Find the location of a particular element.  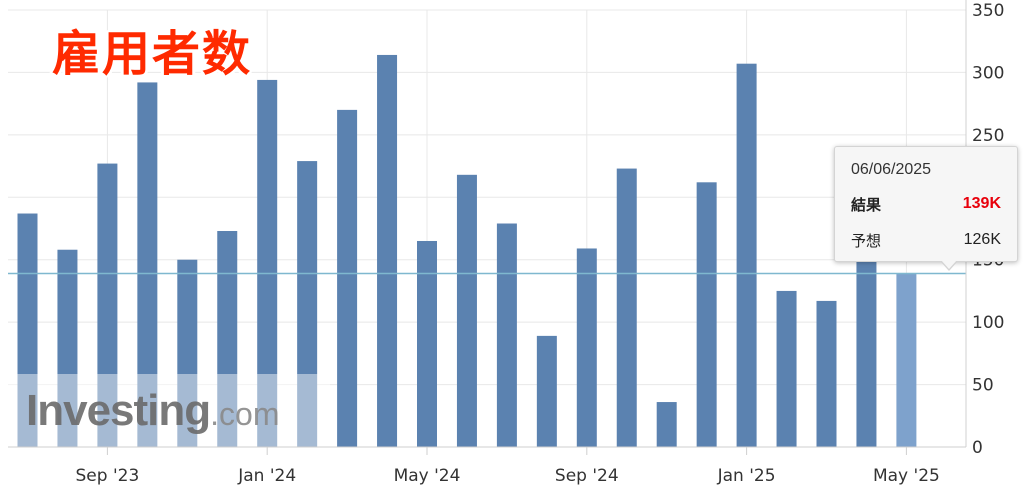

tooltip-actual-value: 139K is located at coordinates (981, 203).